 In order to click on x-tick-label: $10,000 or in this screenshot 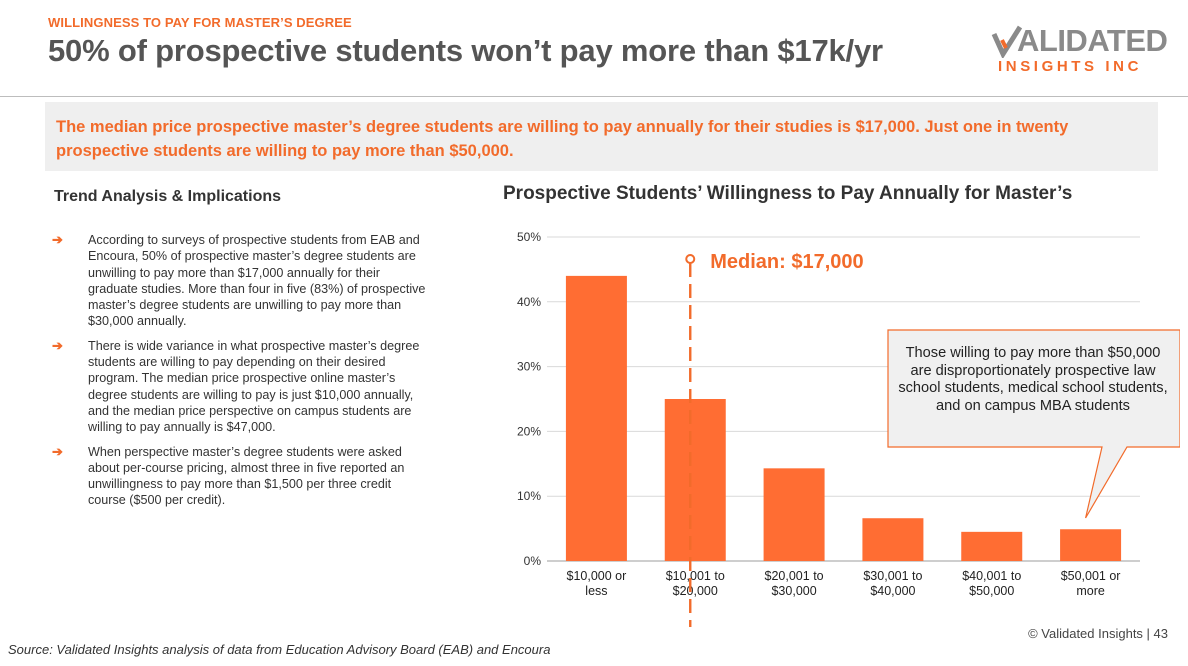, I will do `click(597, 576)`.